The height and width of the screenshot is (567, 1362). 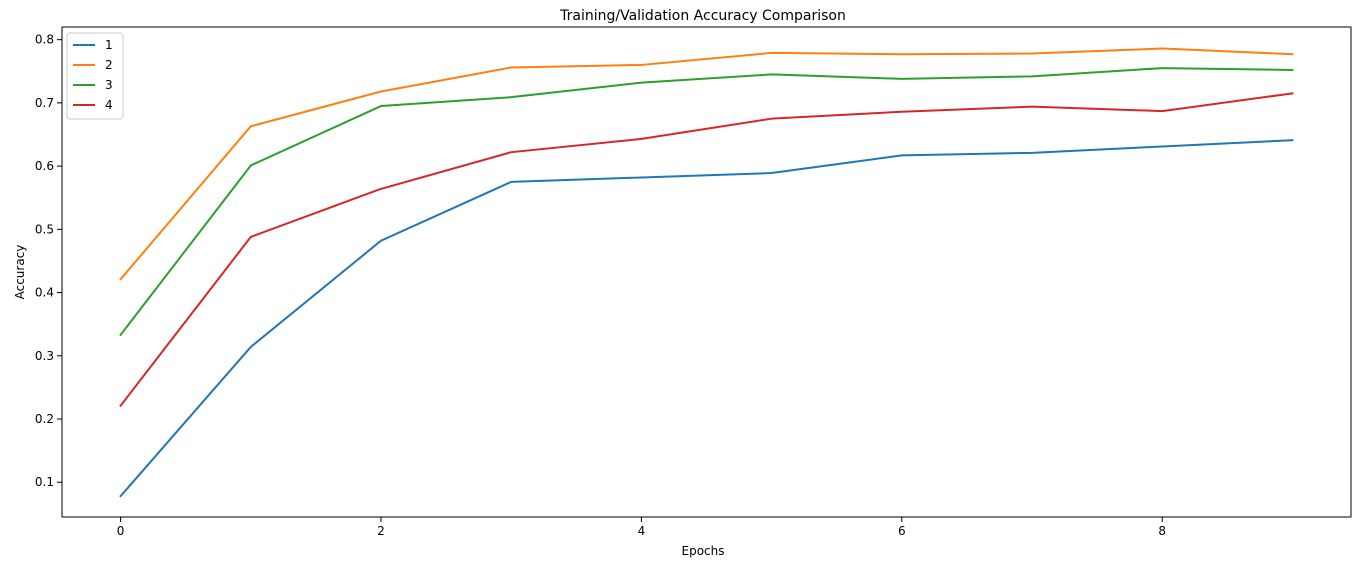 What do you see at coordinates (121, 531) in the screenshot?
I see `x-tick-label: 0` at bounding box center [121, 531].